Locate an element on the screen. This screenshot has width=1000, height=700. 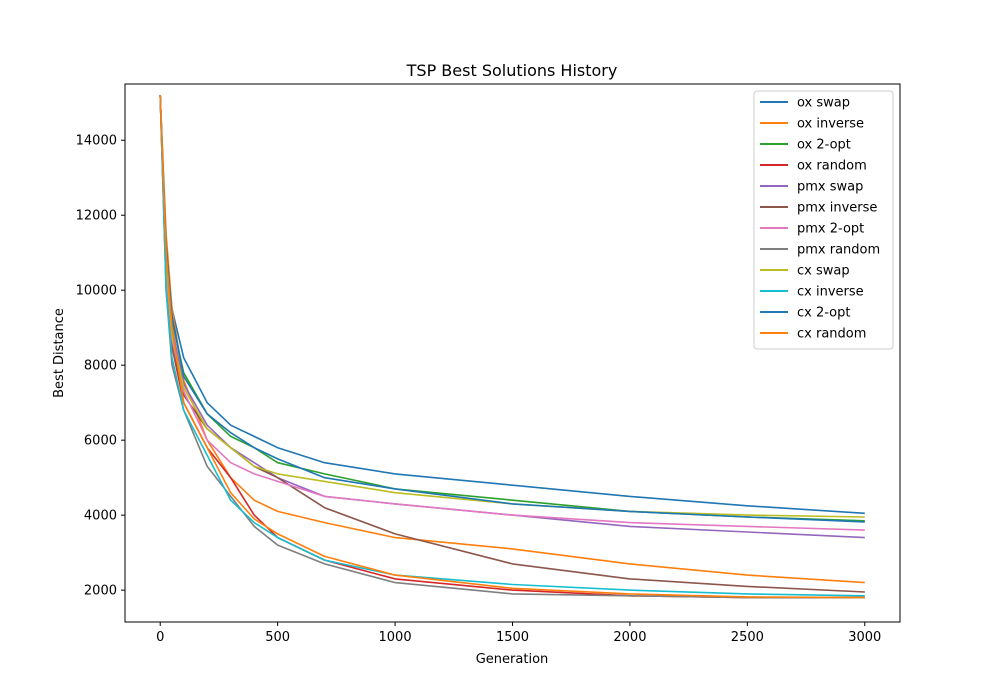
y-axis: 2000 4000 6000 8000 10000 12000 14000 is located at coordinates (100, 366).